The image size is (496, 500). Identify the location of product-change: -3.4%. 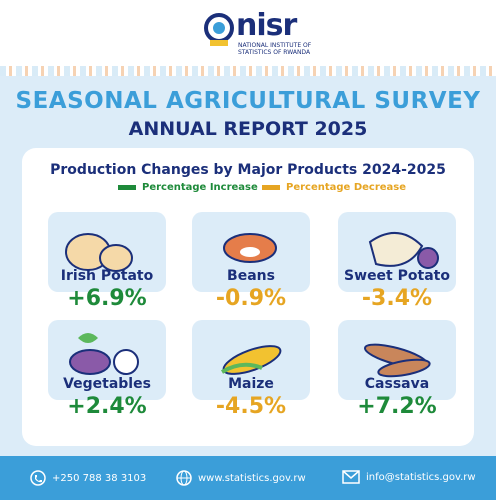
(397, 298).